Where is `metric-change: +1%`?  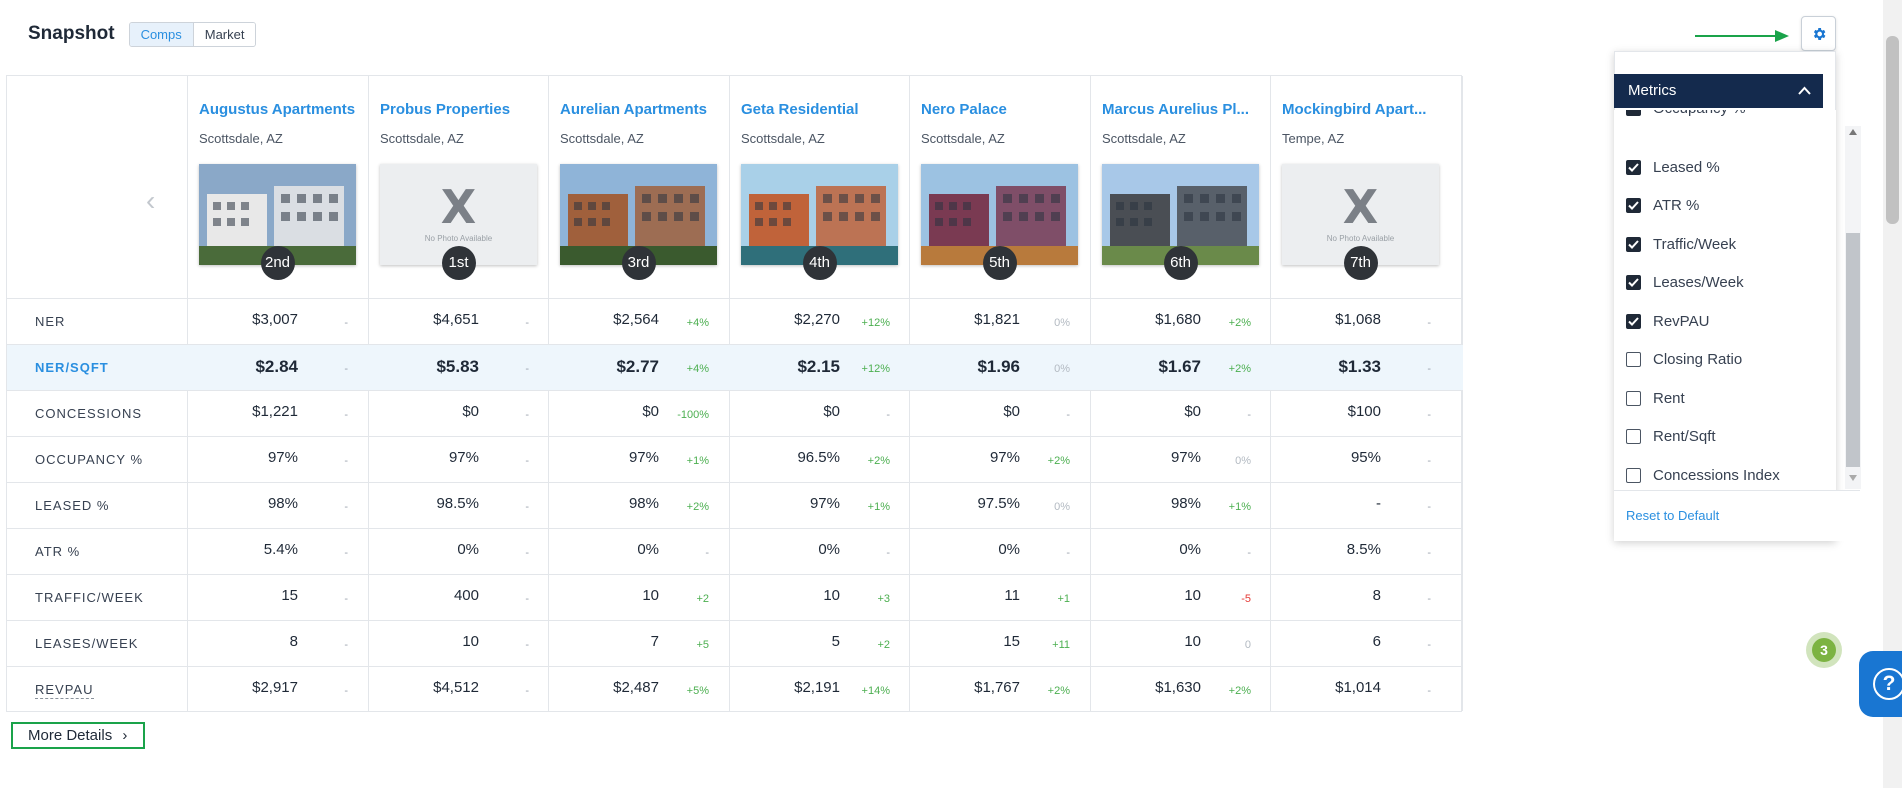 metric-change: +1% is located at coordinates (697, 461).